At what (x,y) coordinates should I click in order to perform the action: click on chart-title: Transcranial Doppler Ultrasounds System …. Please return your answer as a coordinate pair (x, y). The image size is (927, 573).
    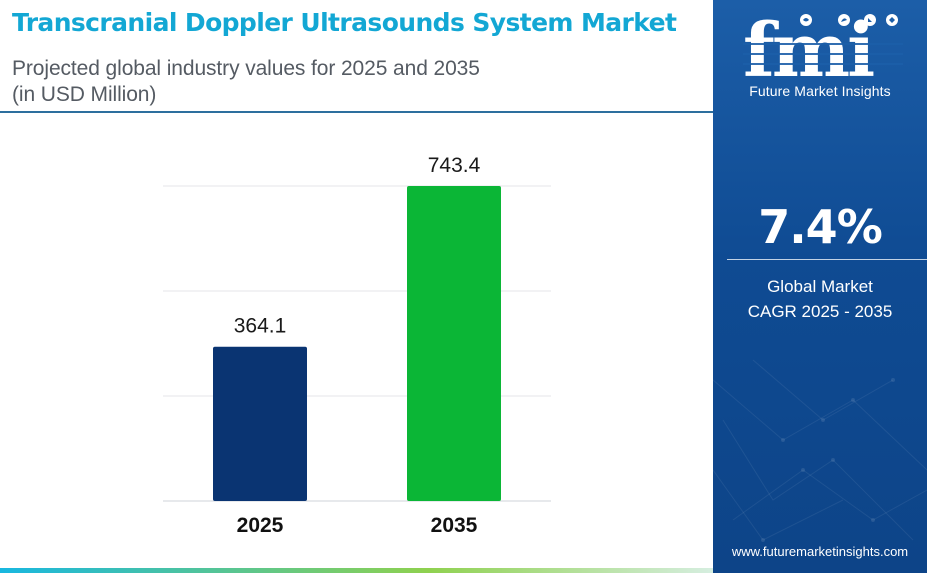
    Looking at the image, I should click on (344, 22).